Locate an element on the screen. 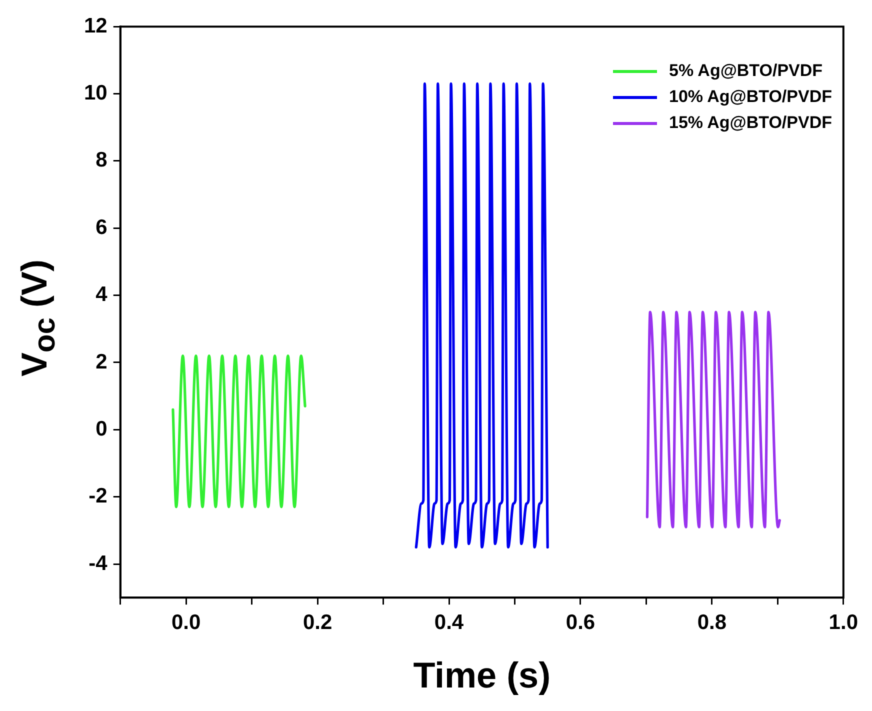 This screenshot has height=711, width=872. legend-label: 10% Ag@BTO/PVDF is located at coordinates (750, 97).